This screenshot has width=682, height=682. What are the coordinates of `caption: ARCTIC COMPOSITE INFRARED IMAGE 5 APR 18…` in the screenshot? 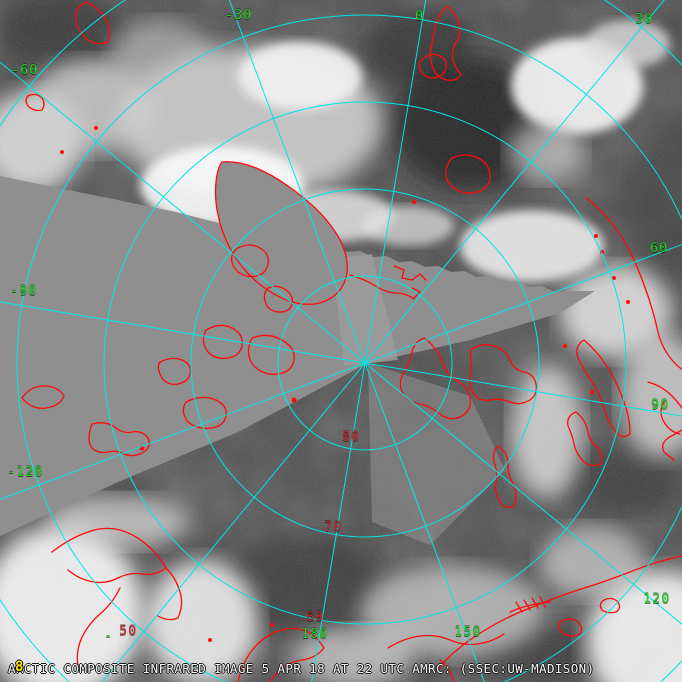 It's located at (301, 668).